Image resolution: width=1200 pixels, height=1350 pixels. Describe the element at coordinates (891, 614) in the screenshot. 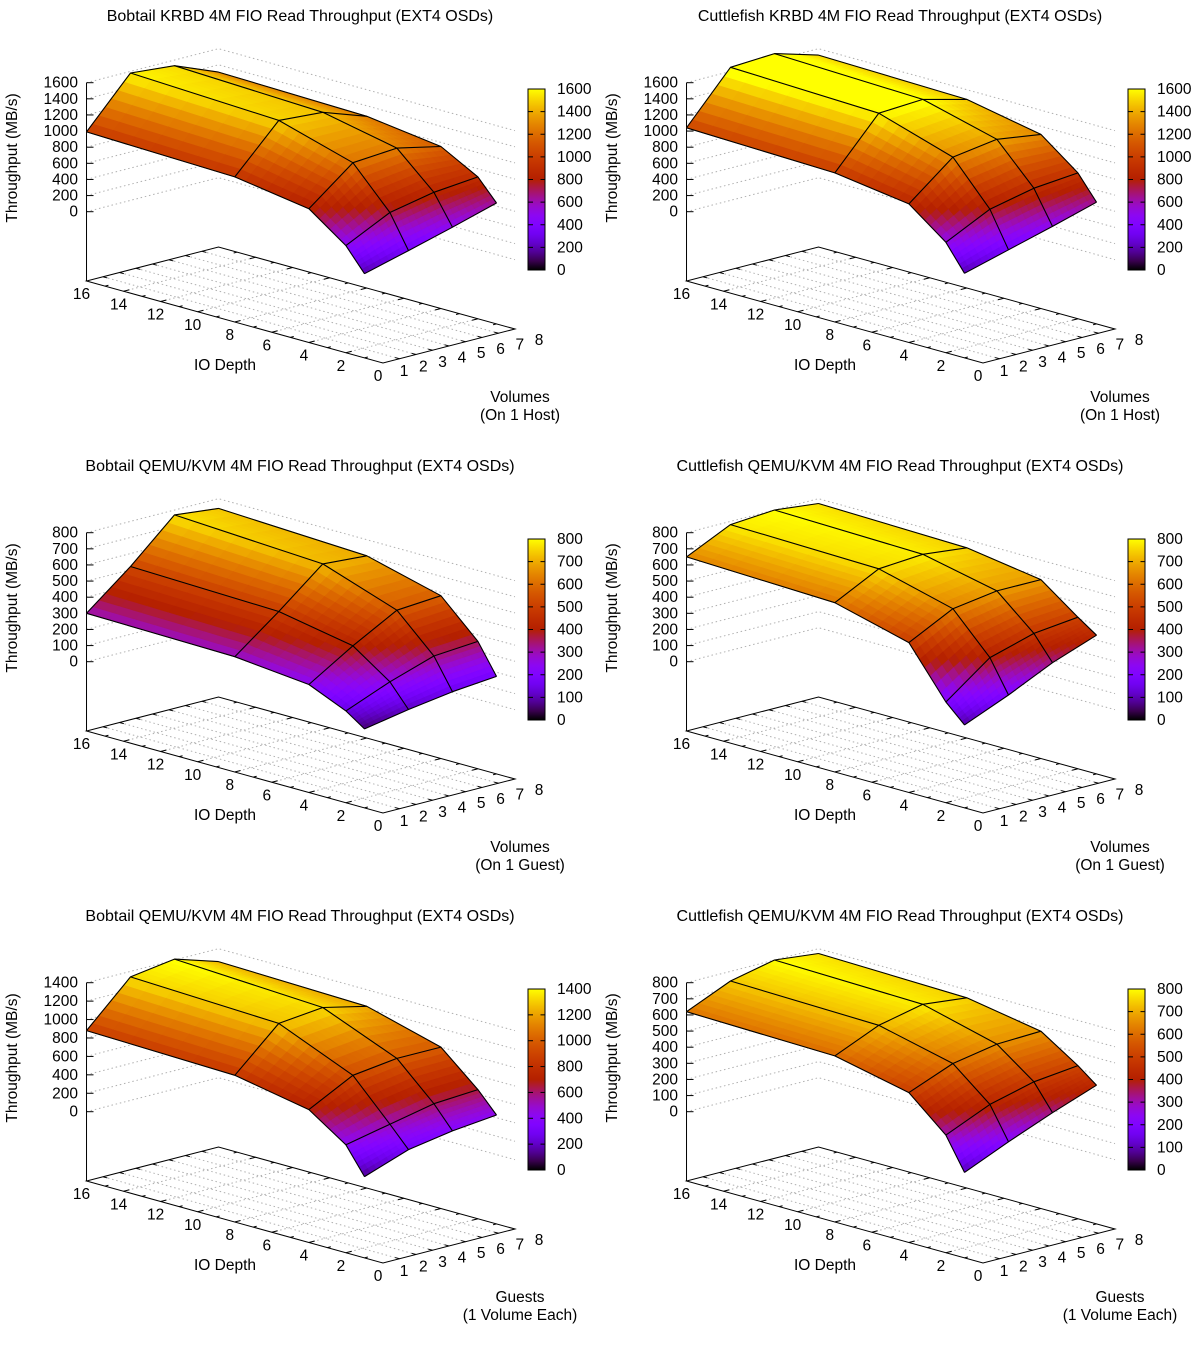

I see `surface-mesh` at that location.